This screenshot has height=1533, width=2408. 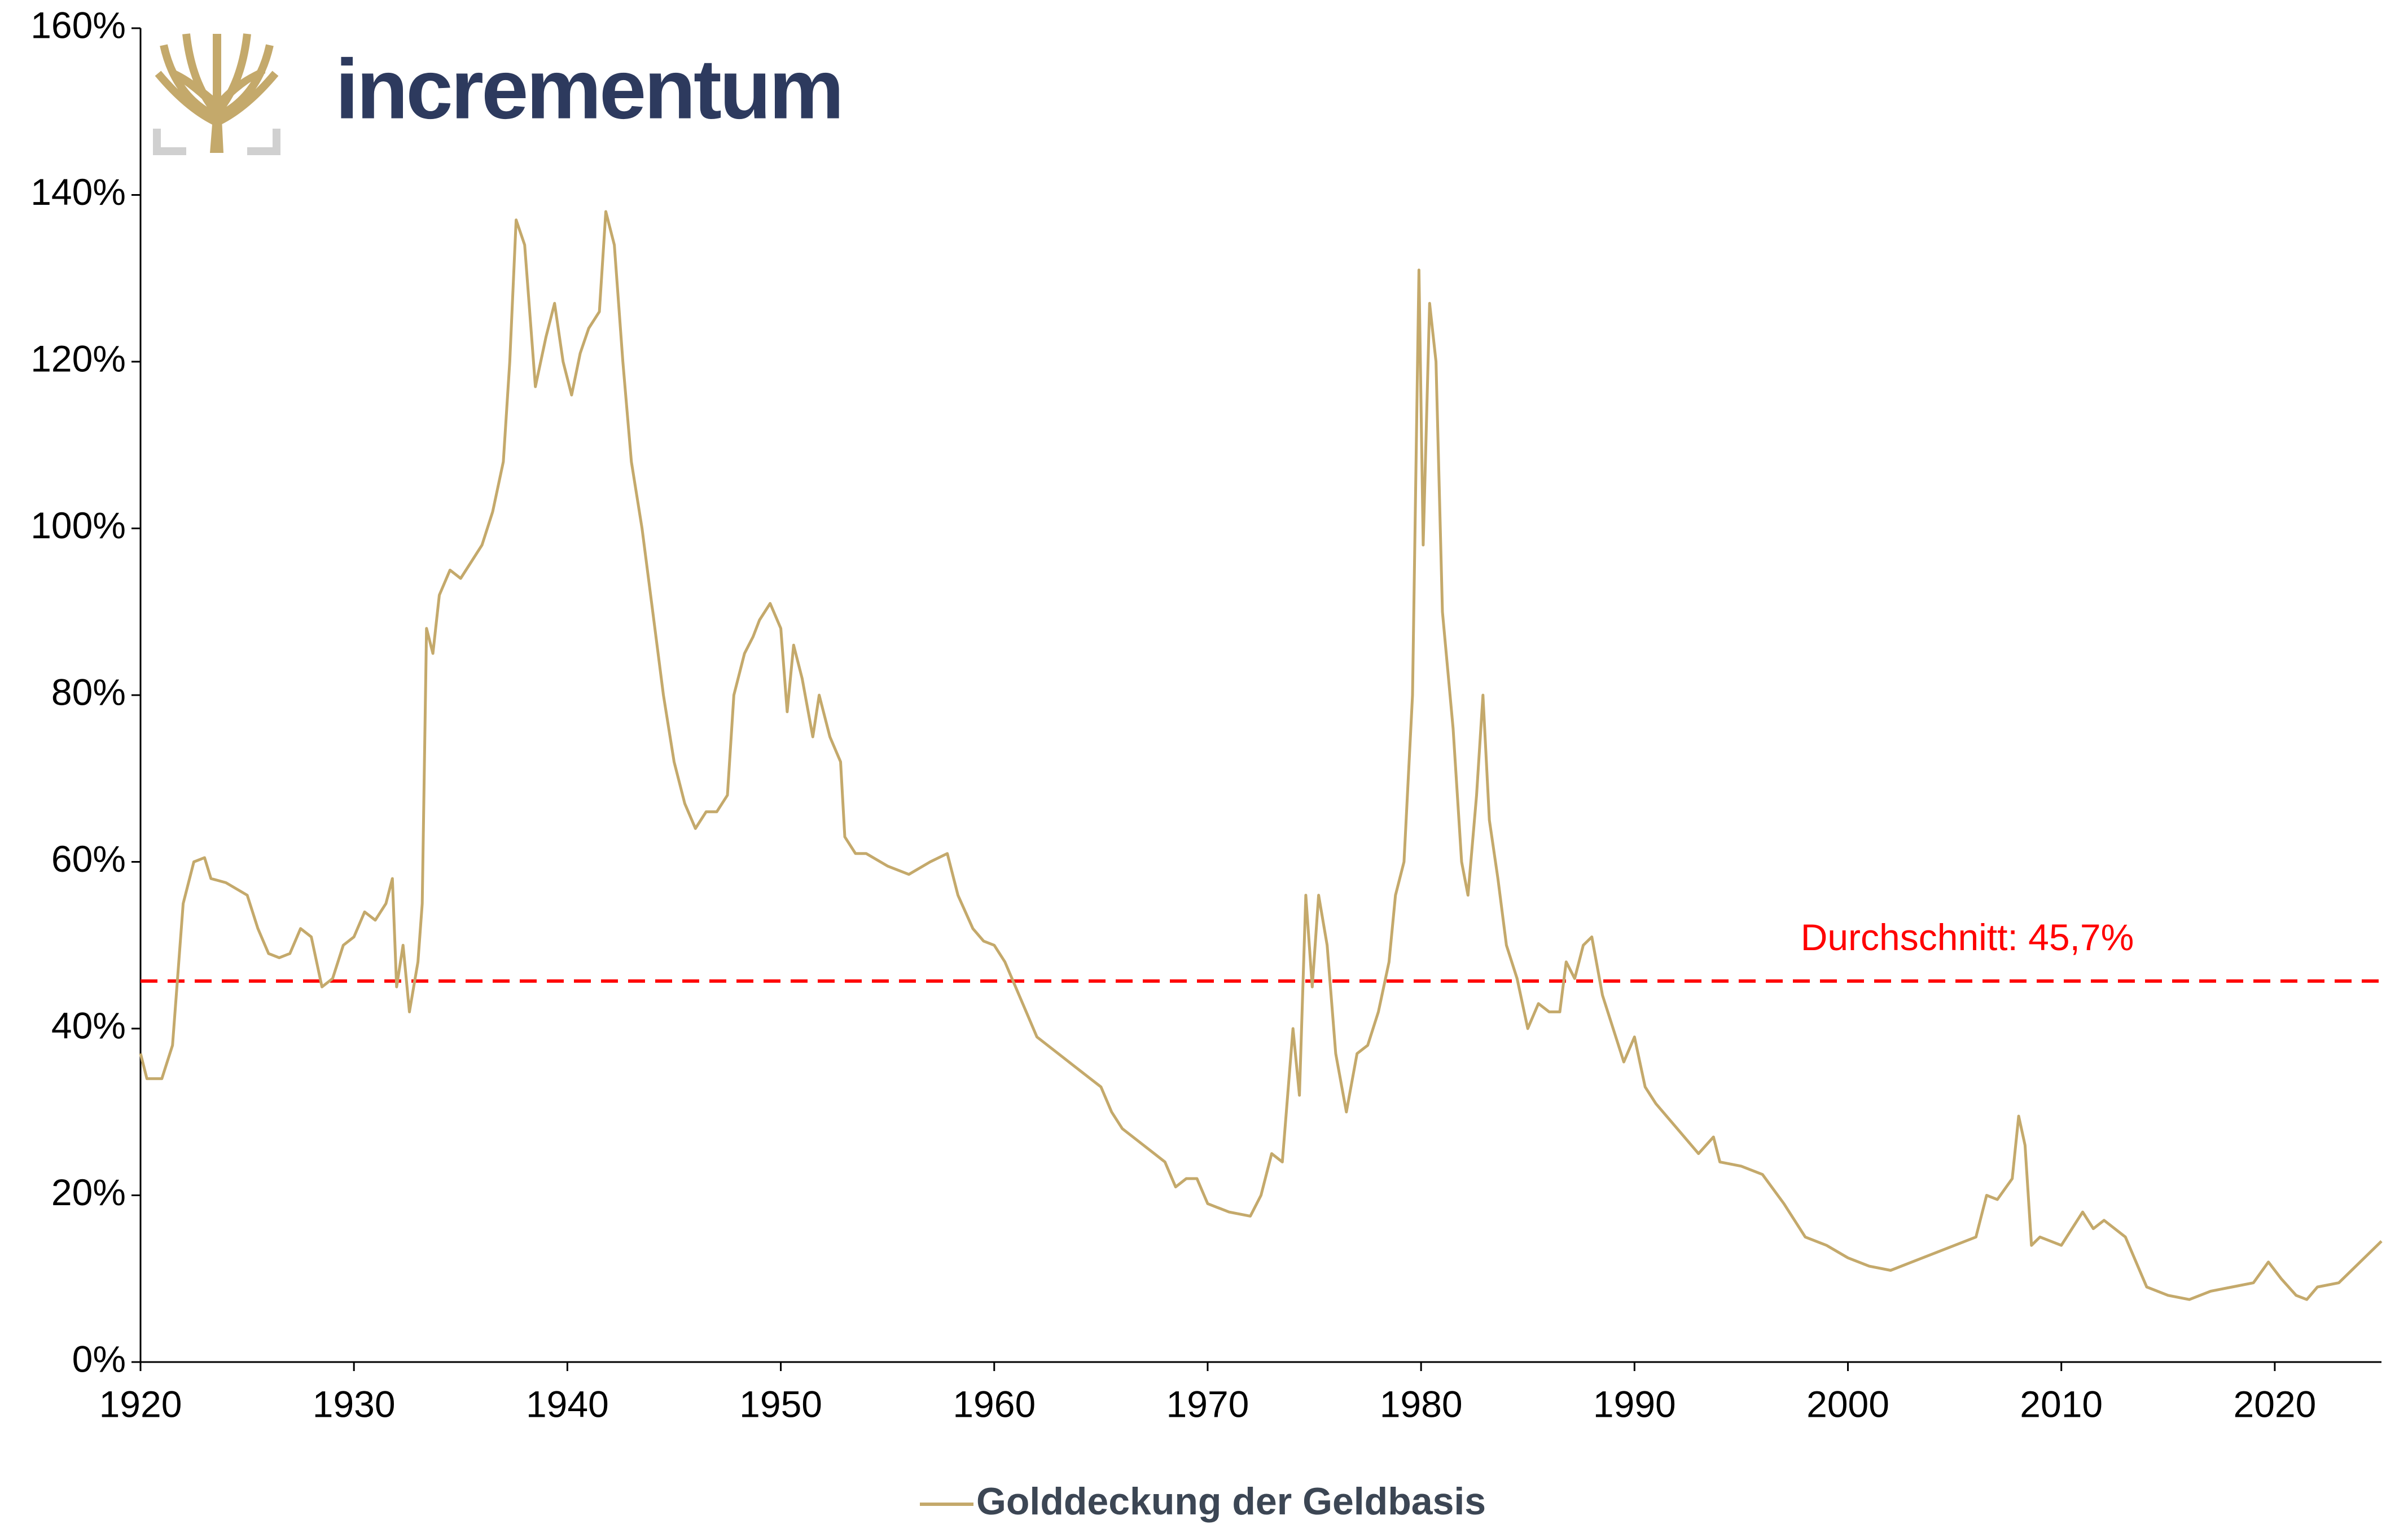 I want to click on y-tick-label: 100%, so click(x=78, y=525).